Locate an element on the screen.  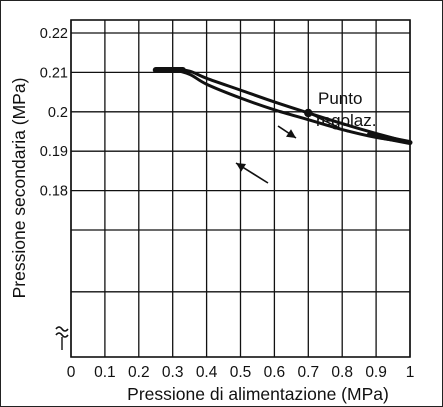
curve-increasing is located at coordinates (283, 106).